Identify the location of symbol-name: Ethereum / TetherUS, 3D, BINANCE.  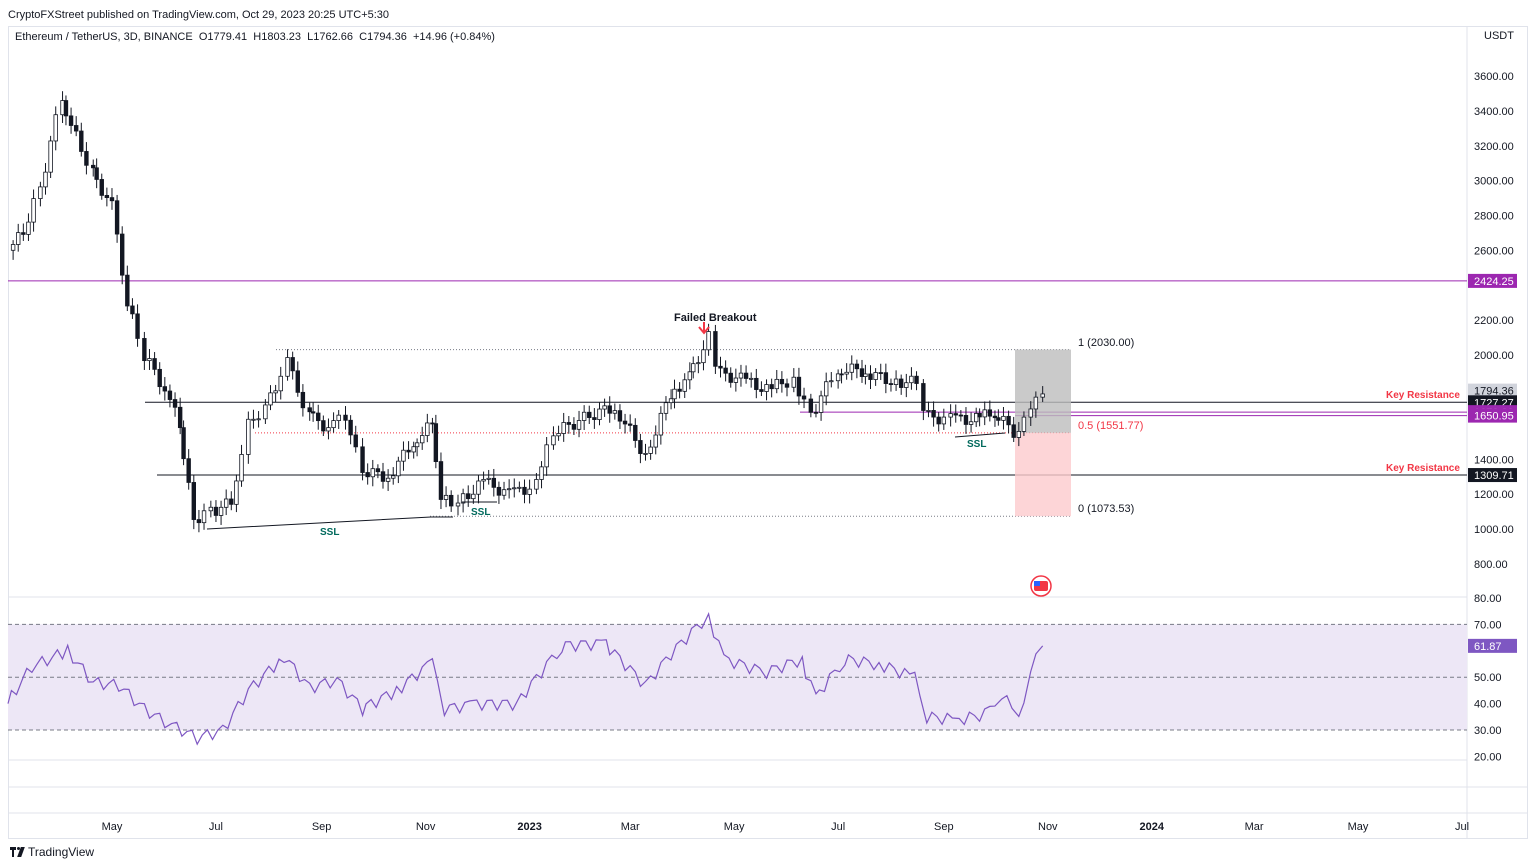
(104, 37).